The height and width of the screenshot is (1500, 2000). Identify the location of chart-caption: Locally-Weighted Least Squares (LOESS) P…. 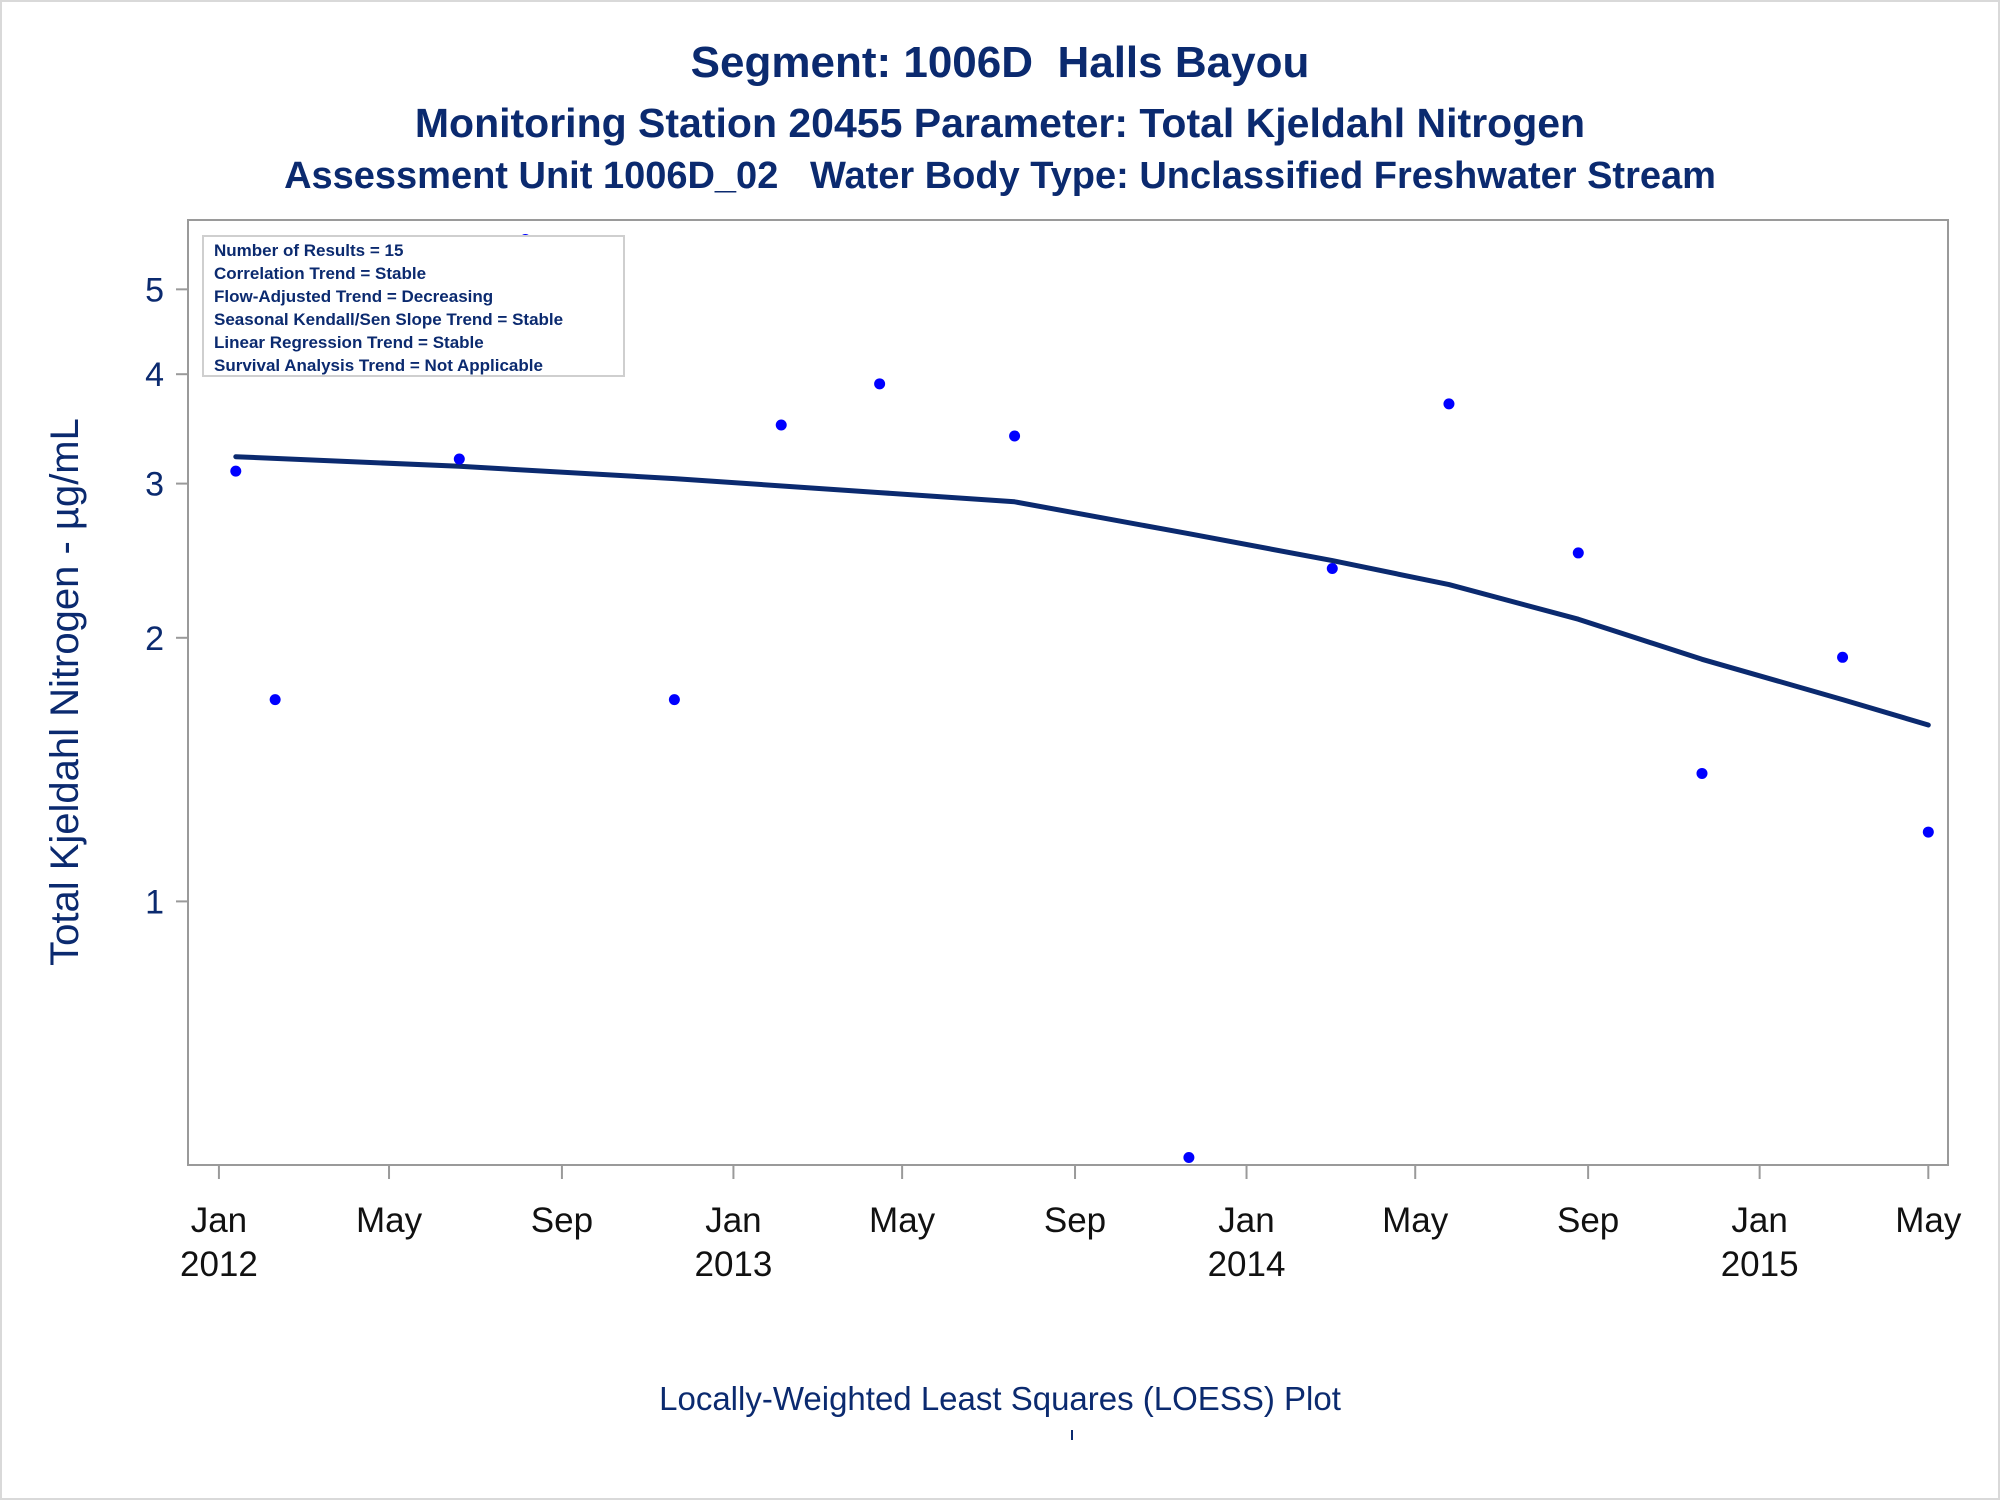
(1000, 1398).